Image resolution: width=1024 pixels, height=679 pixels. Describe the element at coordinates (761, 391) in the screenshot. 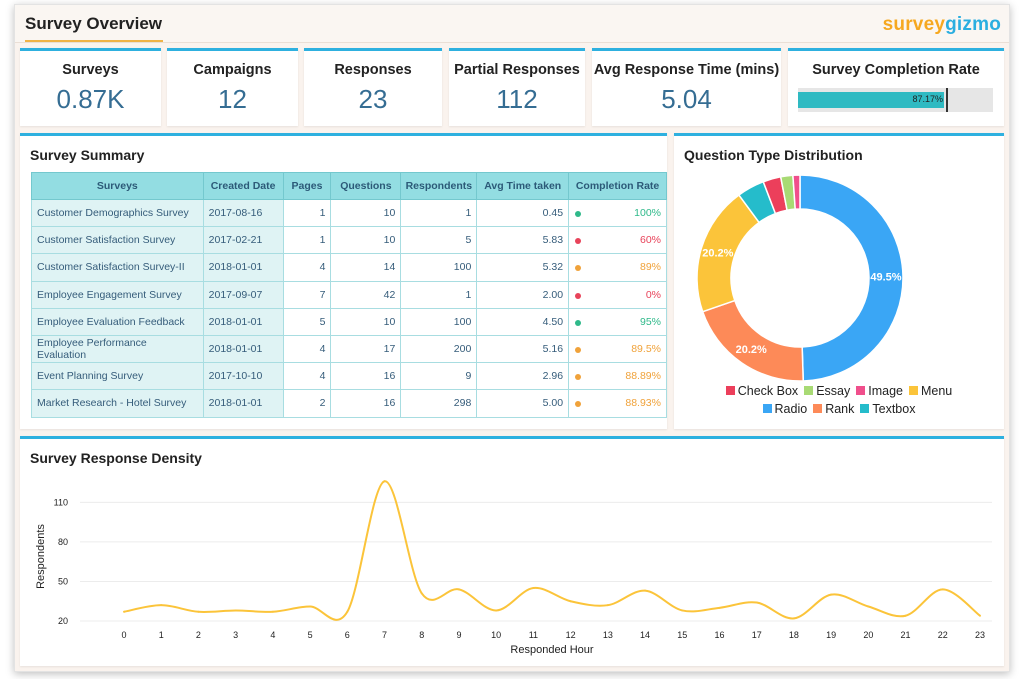

I see `legend-item-check-box: Check Box` at that location.